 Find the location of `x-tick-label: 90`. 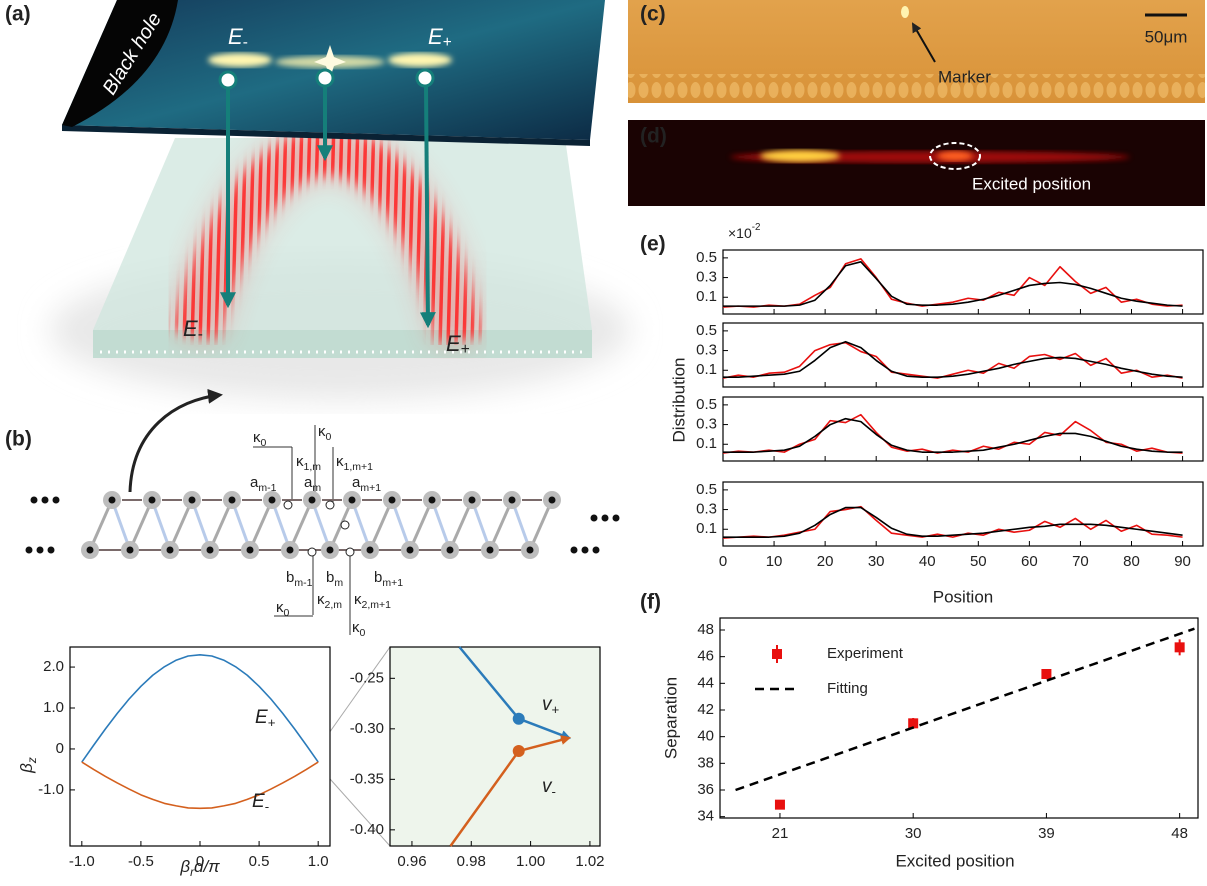

x-tick-label: 90 is located at coordinates (1182, 561).